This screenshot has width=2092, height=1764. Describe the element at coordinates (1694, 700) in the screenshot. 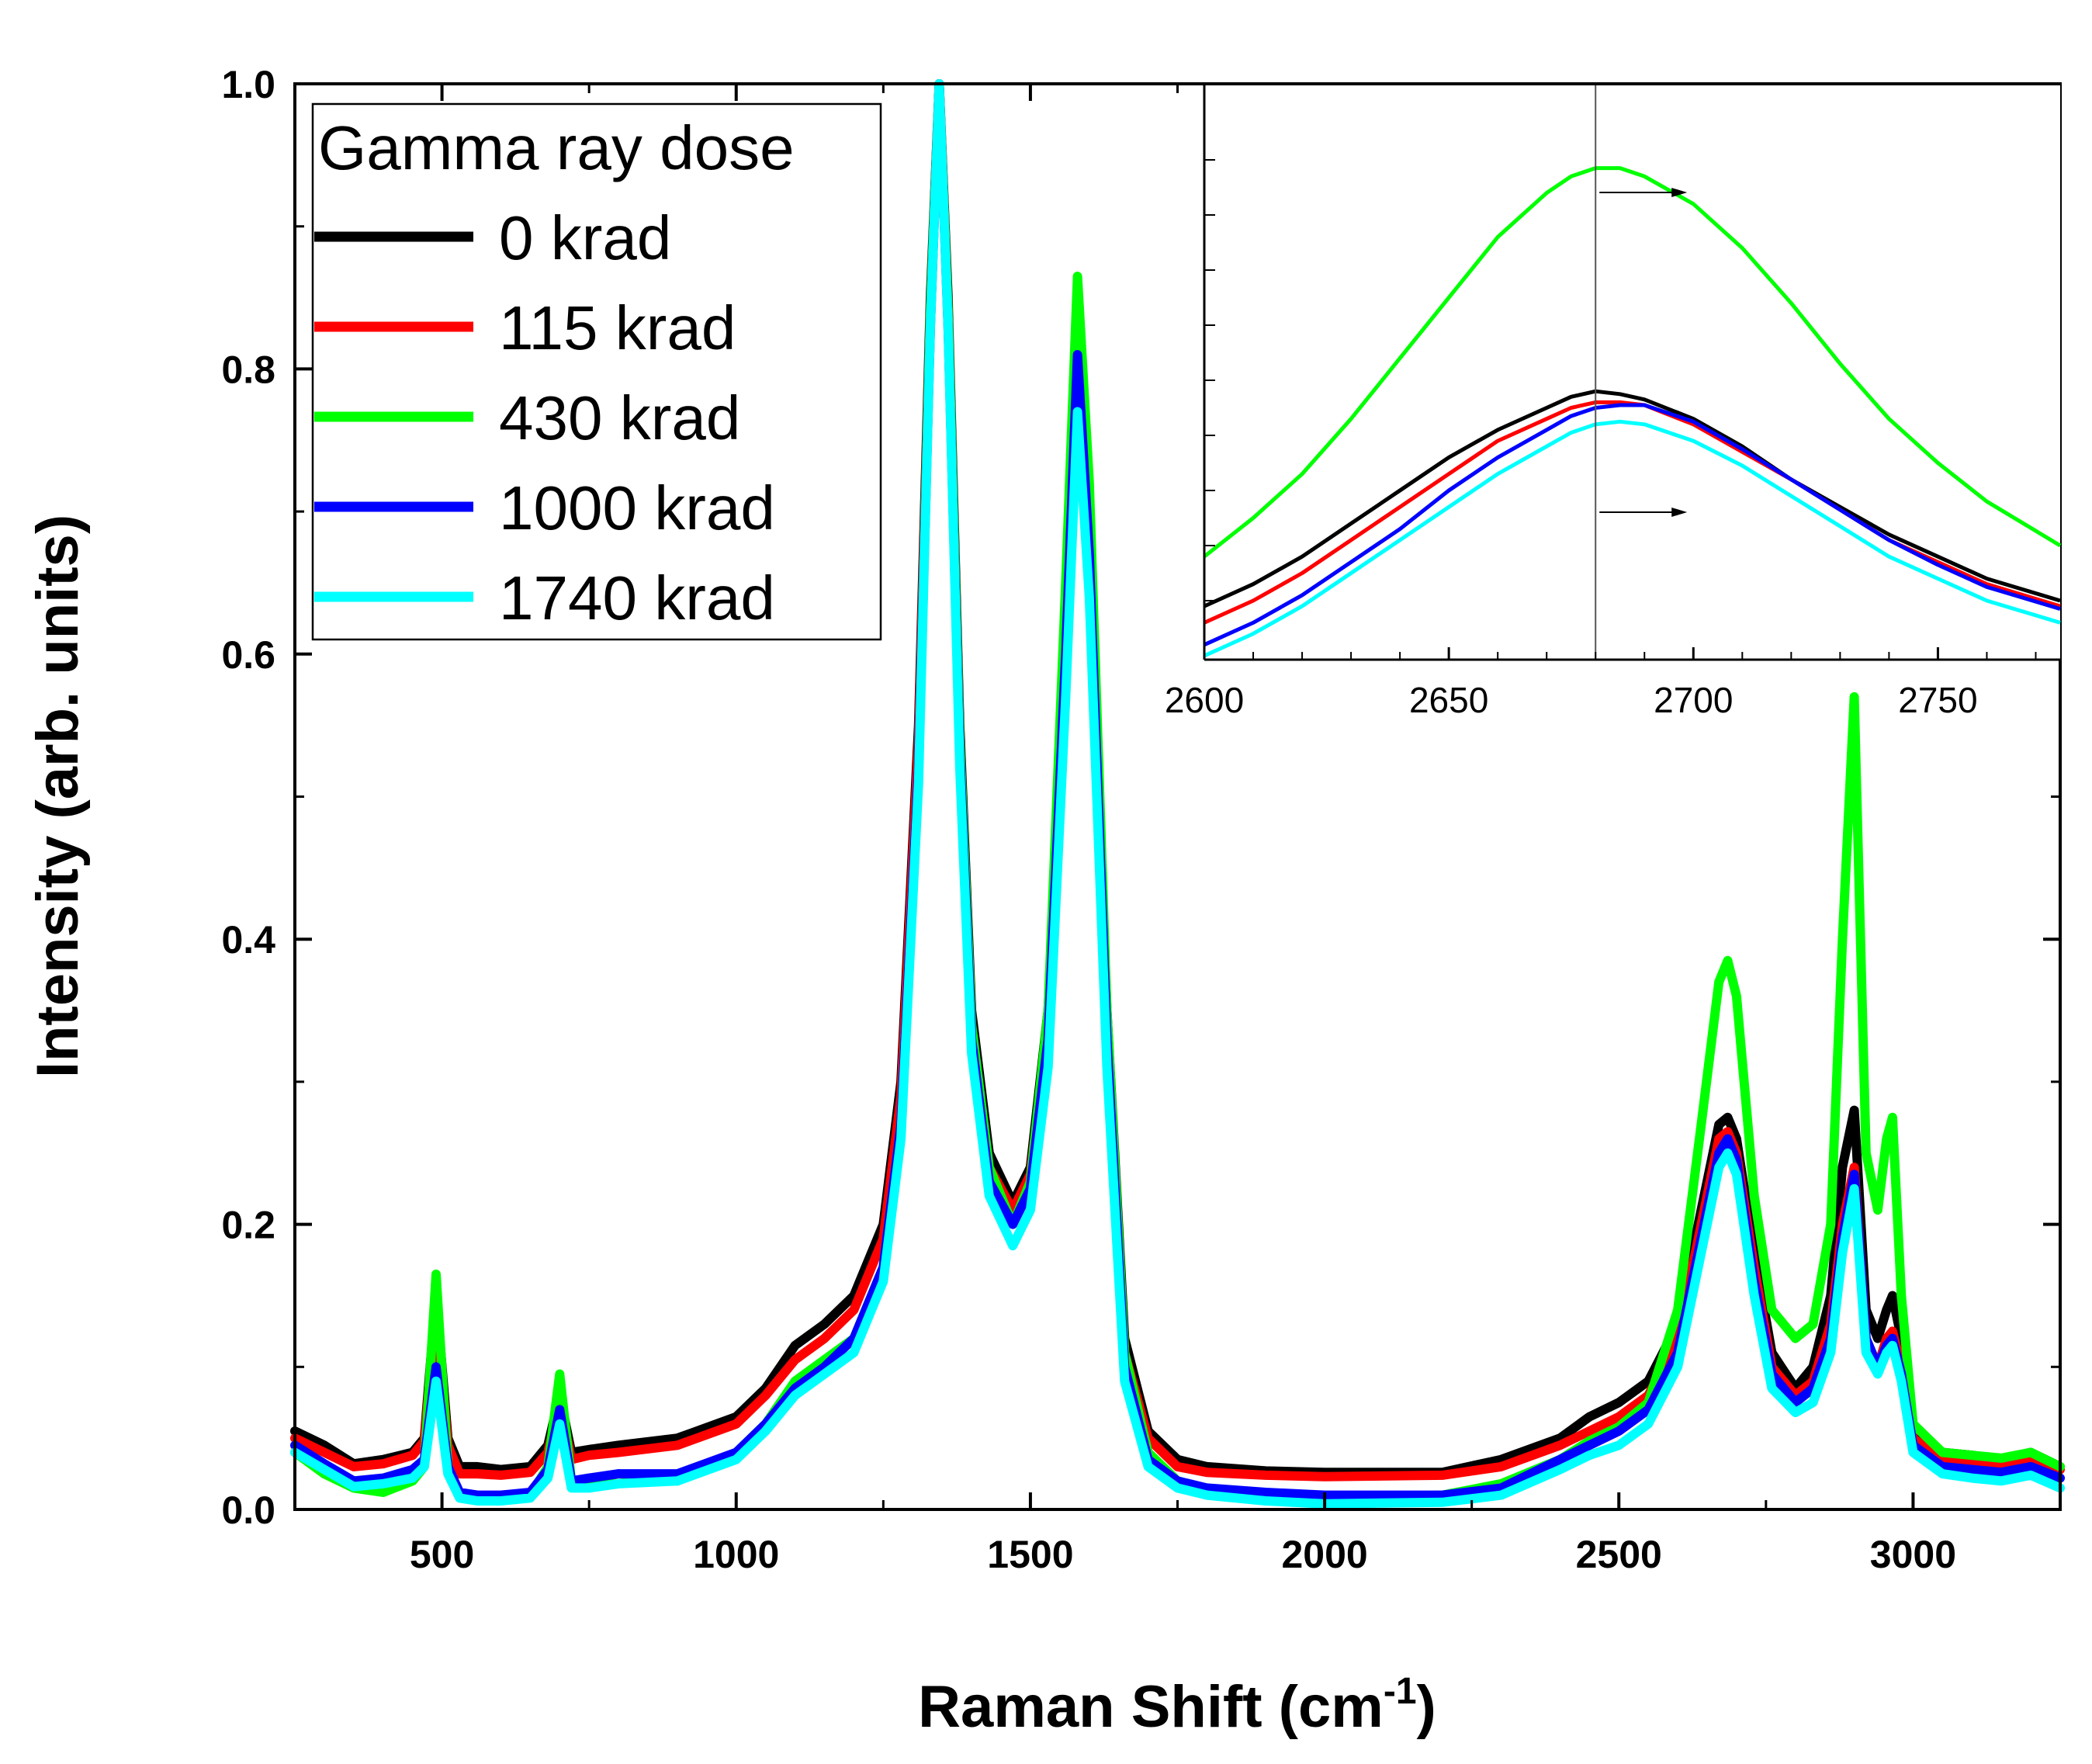

I see `inset-x-tick-label: 2700` at that location.